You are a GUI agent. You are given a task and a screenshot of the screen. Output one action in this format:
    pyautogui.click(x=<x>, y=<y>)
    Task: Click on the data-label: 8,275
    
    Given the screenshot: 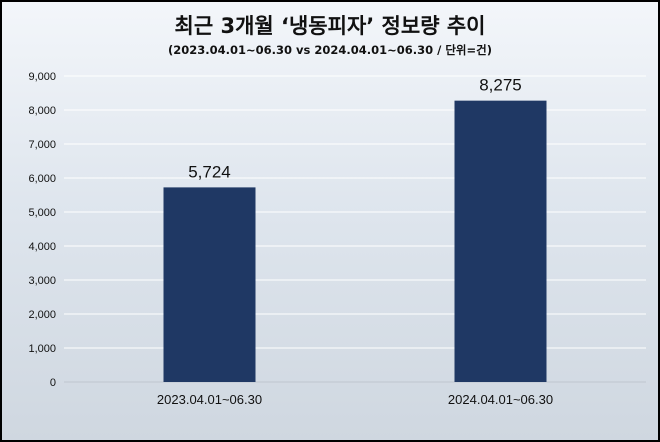 What is the action you would take?
    pyautogui.click(x=500, y=85)
    